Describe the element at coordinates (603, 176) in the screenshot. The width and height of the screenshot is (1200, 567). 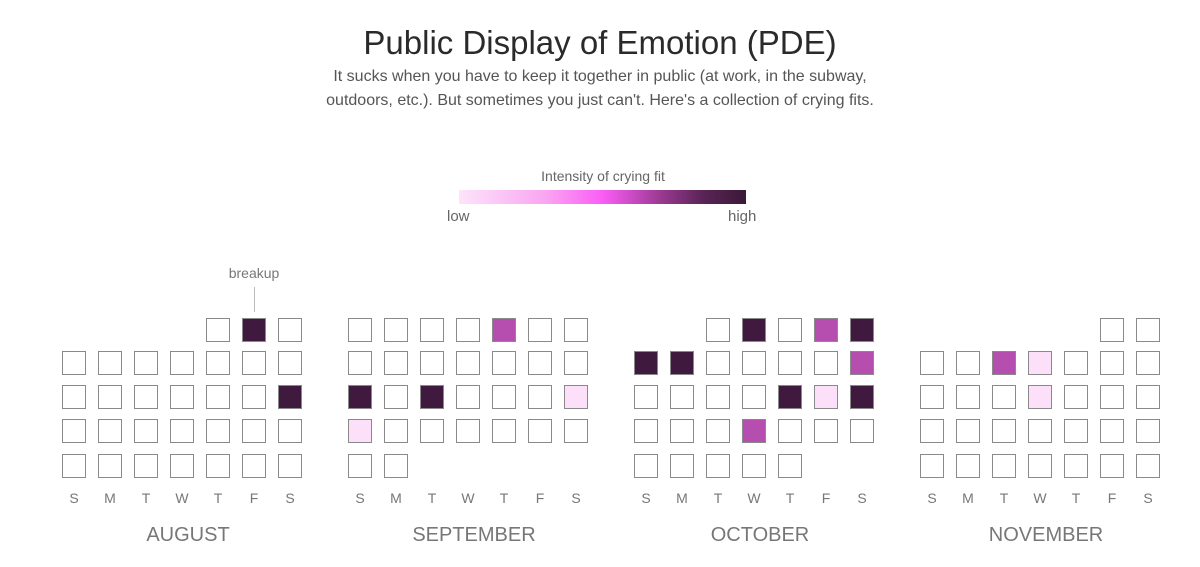
I see `legend-title: Intensity of crying fit` at that location.